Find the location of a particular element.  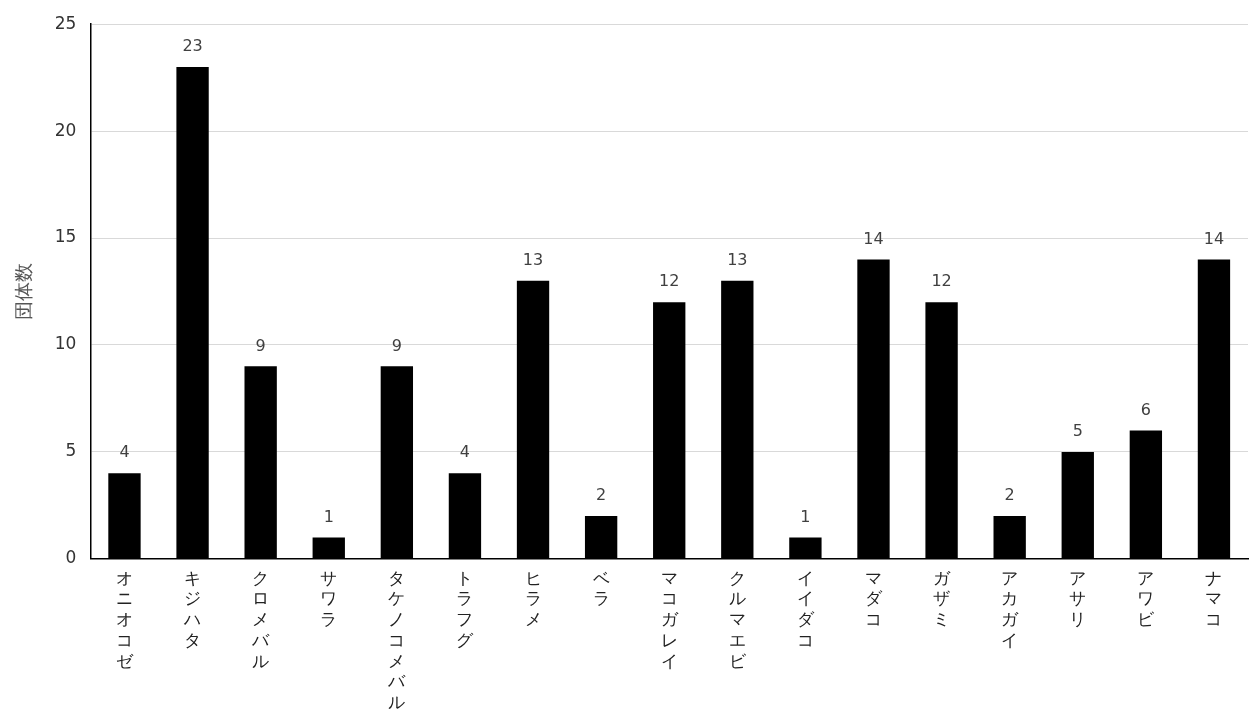

x-tick-label: ベラ is located at coordinates (601, 588).